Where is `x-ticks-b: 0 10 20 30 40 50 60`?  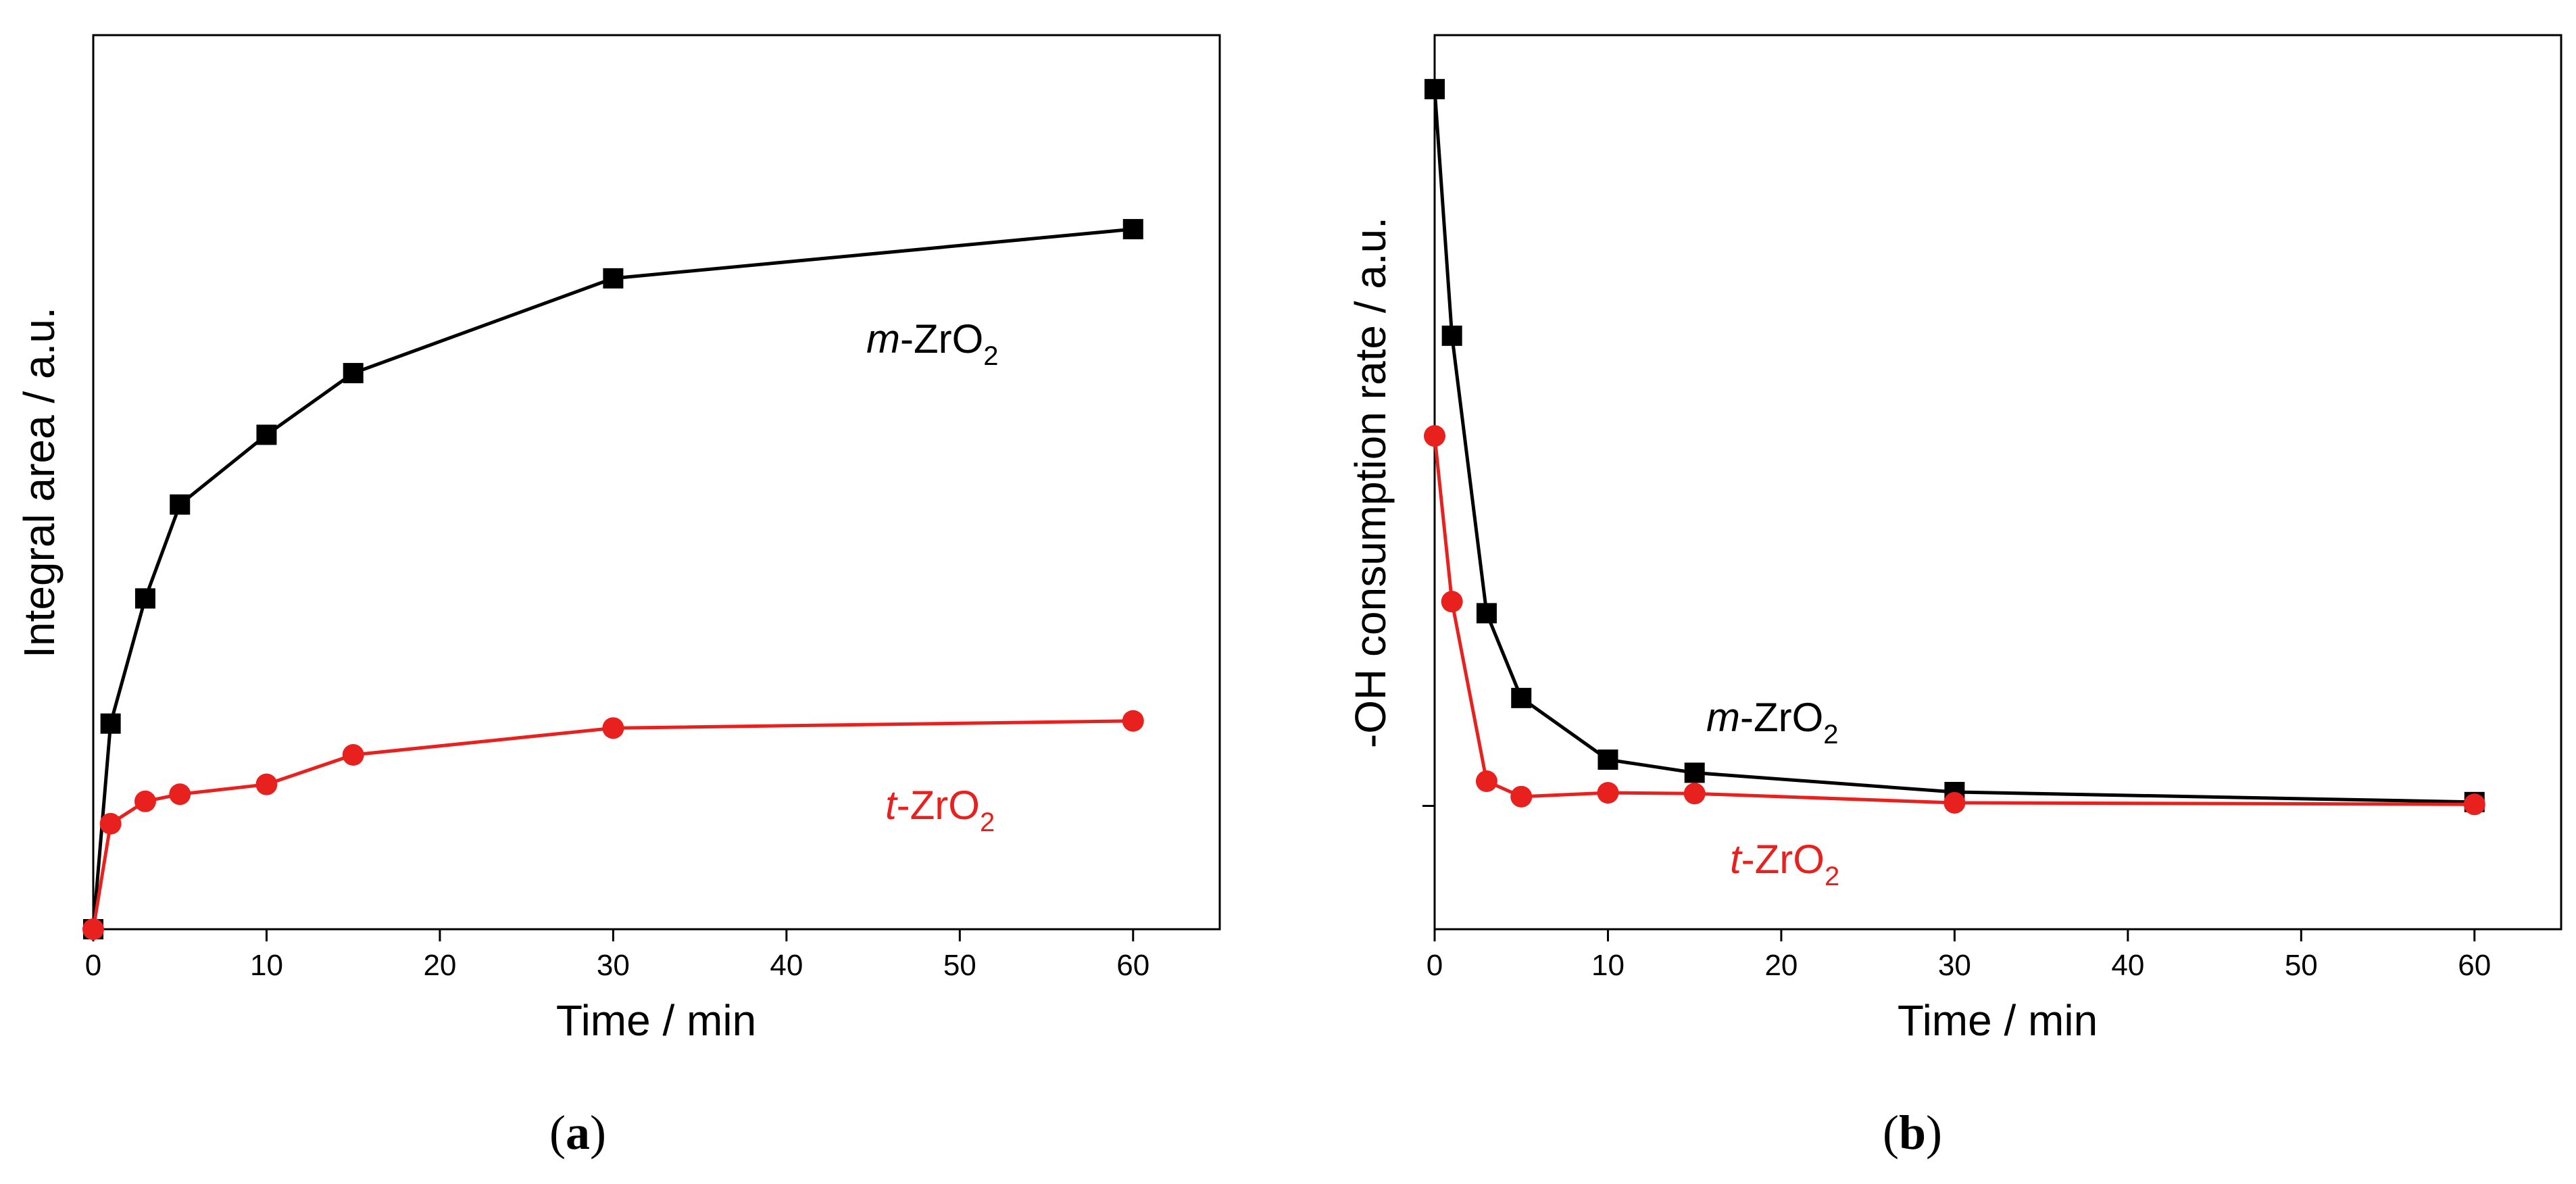
x-ticks-b: 0 10 20 30 40 50 60 is located at coordinates (1957, 893).